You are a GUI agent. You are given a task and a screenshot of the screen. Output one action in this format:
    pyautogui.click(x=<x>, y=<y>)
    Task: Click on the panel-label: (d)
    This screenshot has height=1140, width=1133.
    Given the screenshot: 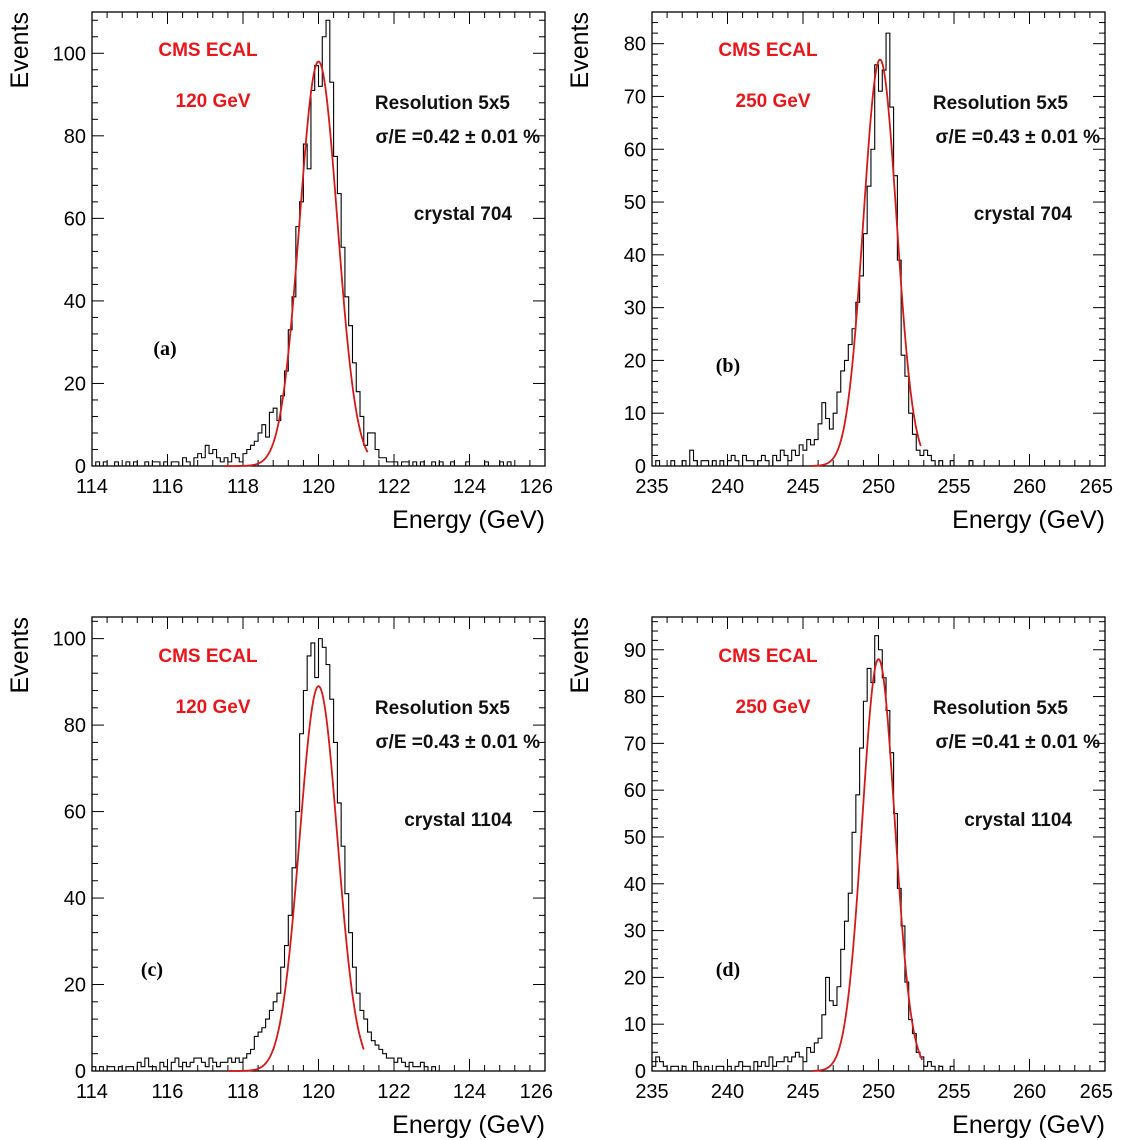 What is the action you would take?
    pyautogui.click(x=728, y=970)
    